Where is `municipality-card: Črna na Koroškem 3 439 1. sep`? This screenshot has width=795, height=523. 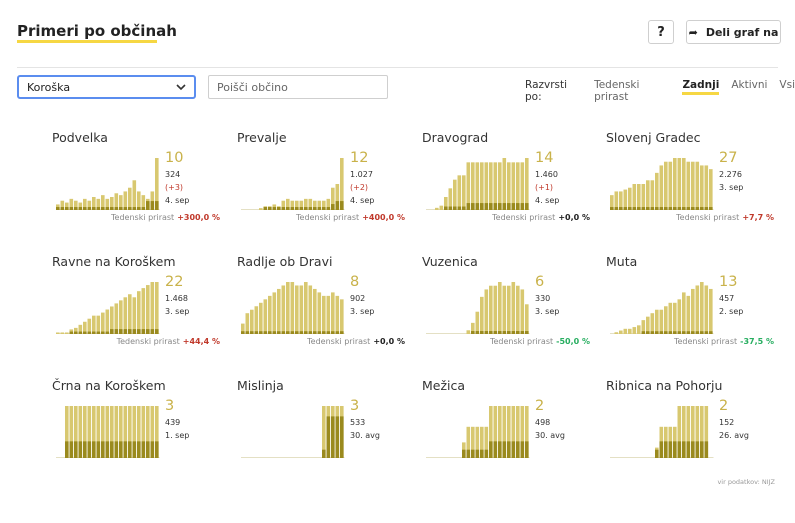 municipality-card: Črna na Koroškem 3 439 1. sep is located at coordinates (137, 435).